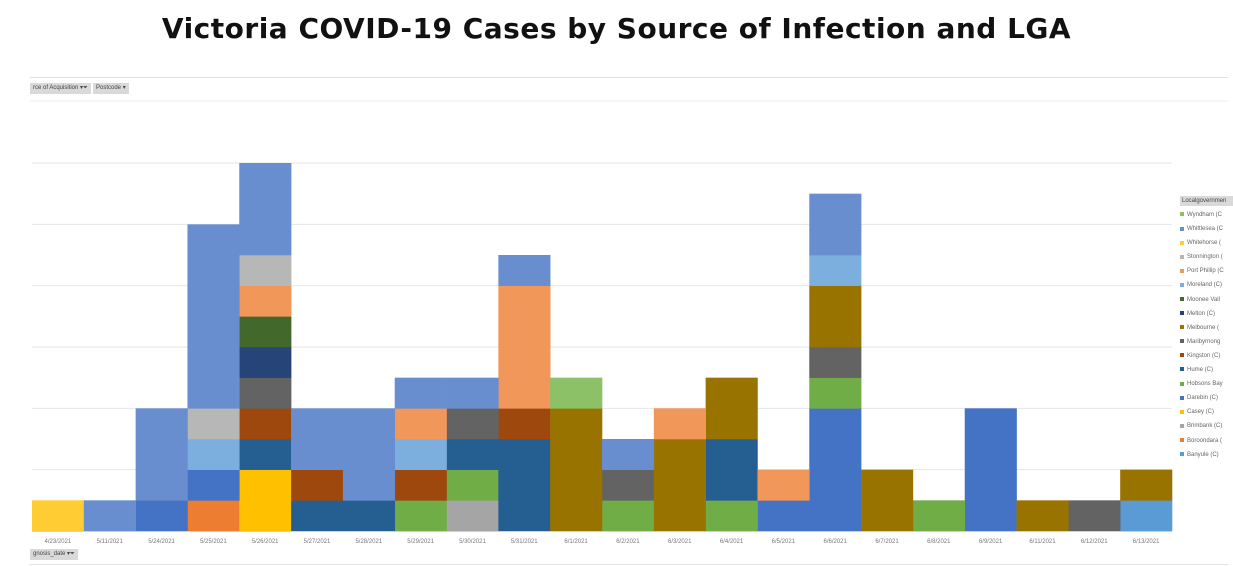 The height and width of the screenshot is (566, 1233). What do you see at coordinates (887, 542) in the screenshot?
I see `x-tick-label: 6/7/2021` at bounding box center [887, 542].